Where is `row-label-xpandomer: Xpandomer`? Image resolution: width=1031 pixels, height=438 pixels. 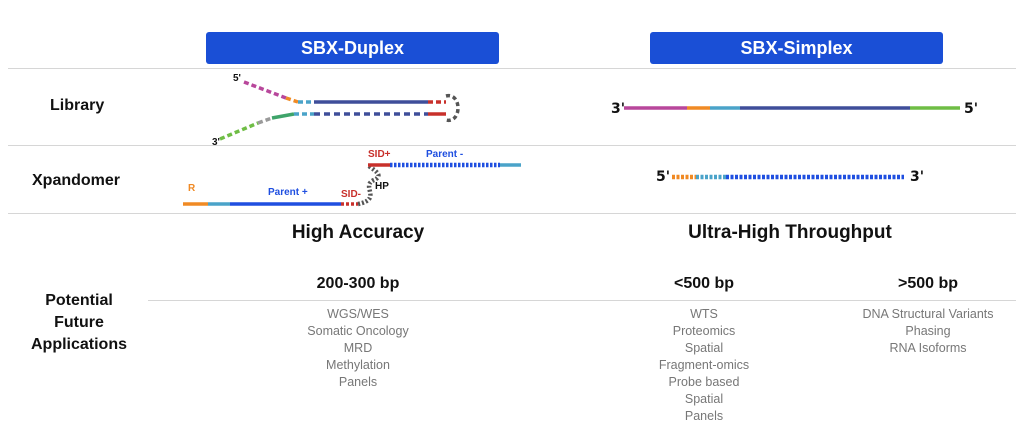
row-label-xpandomer: Xpandomer is located at coordinates (76, 180).